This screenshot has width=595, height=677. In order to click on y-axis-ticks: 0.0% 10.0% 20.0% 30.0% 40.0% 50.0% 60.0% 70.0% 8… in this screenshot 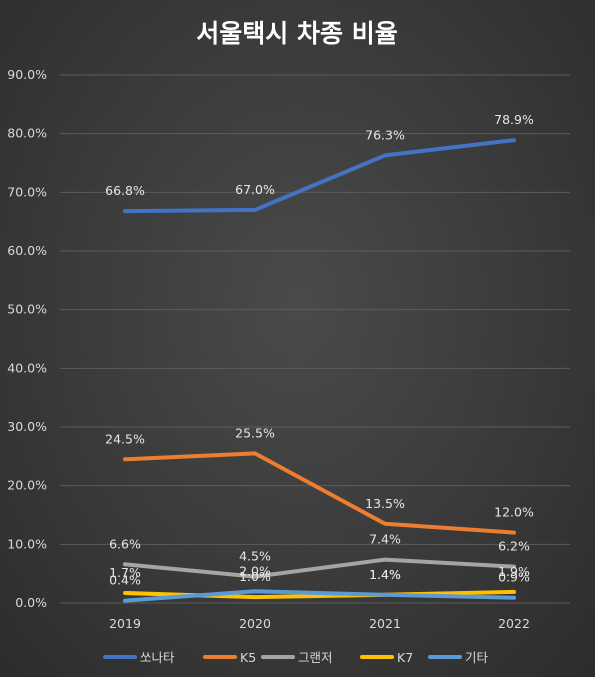, I will do `click(27, 338)`.